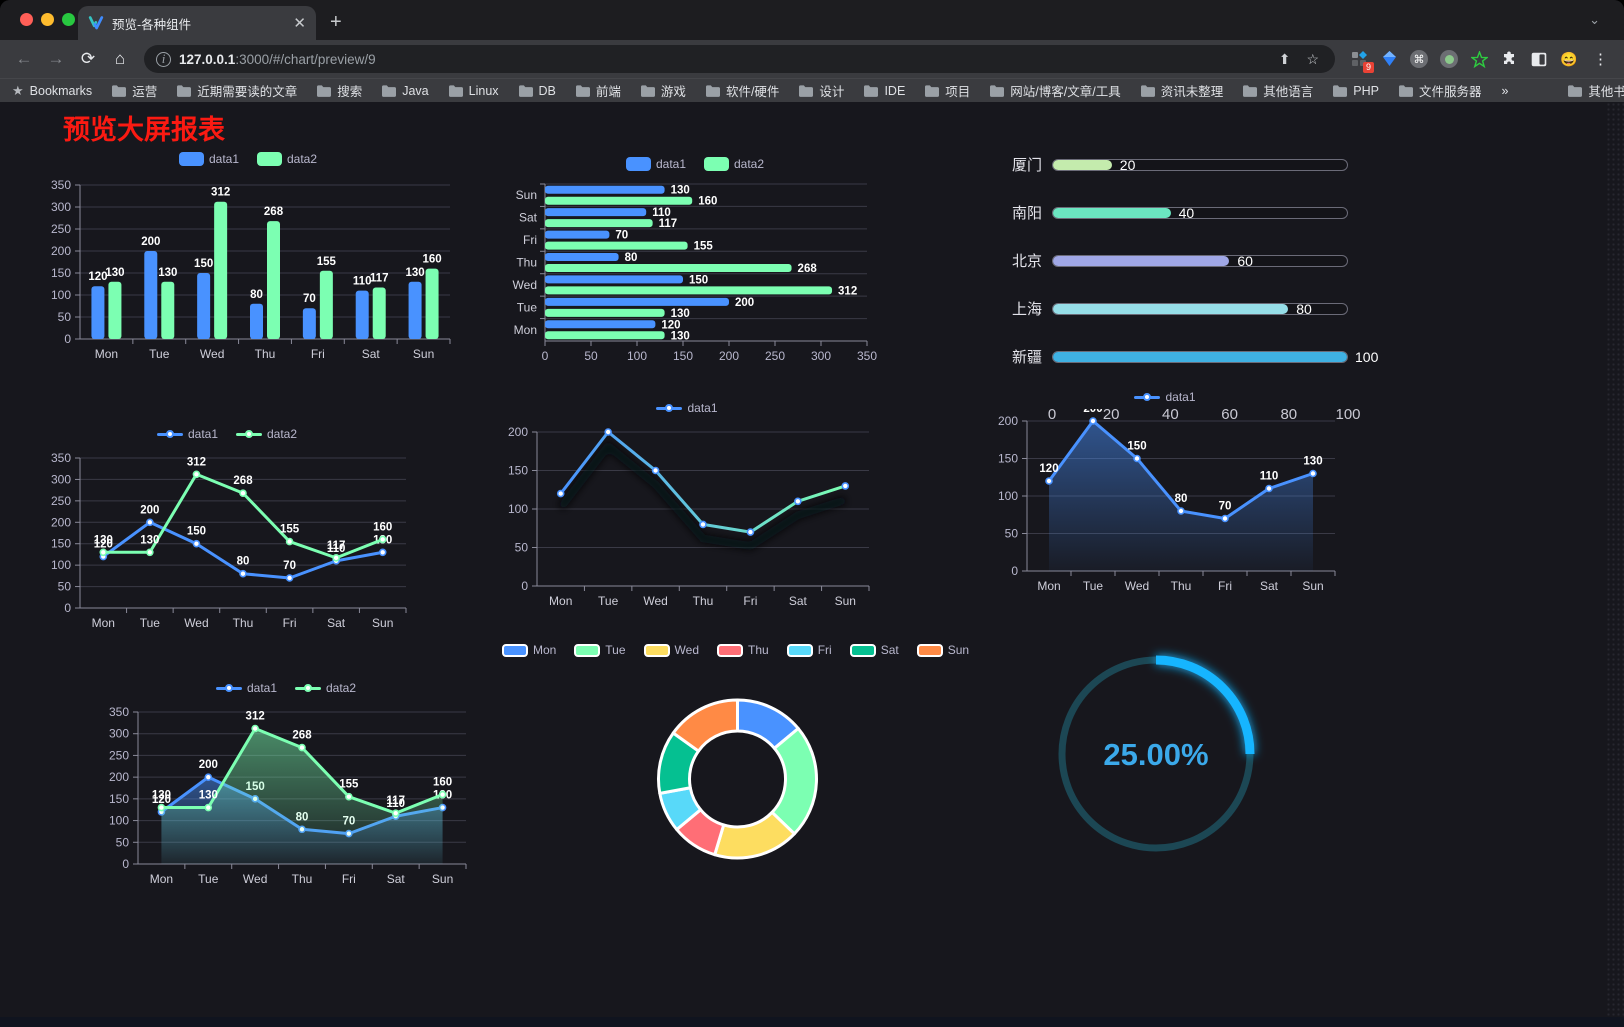  Describe the element at coordinates (26, 19) in the screenshot. I see `close-window-button` at that location.